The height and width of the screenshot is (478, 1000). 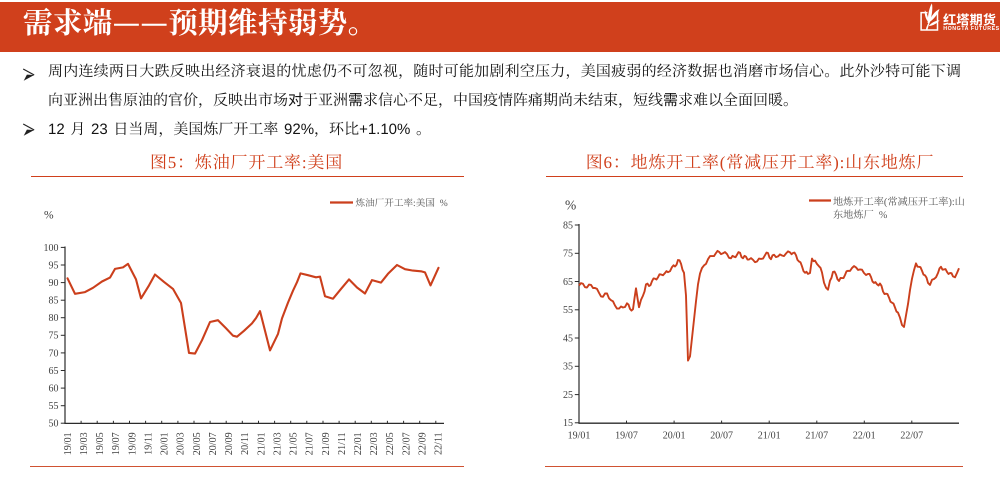 I want to click on svg-text: 60, so click(x=54, y=389).